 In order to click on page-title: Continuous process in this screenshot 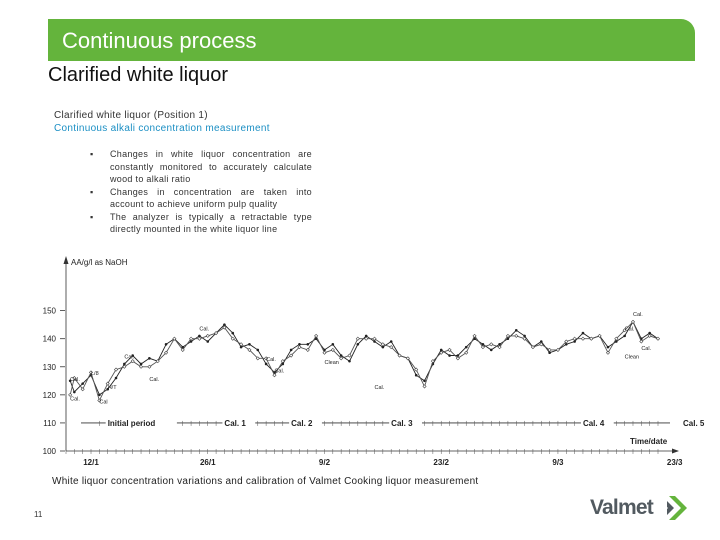, I will do `click(159, 40)`.